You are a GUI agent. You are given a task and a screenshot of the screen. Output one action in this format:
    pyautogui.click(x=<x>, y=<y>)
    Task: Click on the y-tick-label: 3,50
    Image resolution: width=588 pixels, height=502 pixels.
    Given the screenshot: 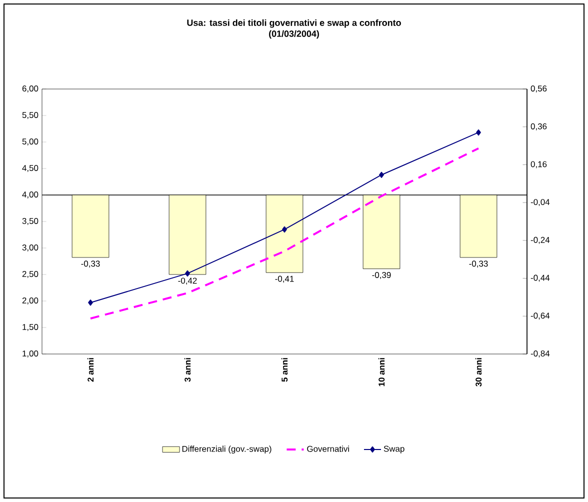 What is the action you would take?
    pyautogui.click(x=30, y=221)
    